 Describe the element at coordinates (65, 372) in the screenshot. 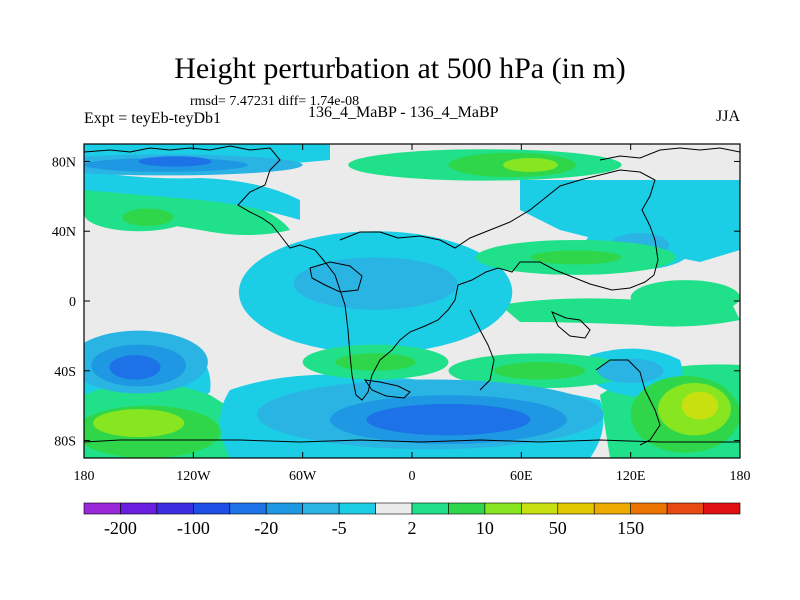

I see `y-tick-label-3: 40S` at that location.